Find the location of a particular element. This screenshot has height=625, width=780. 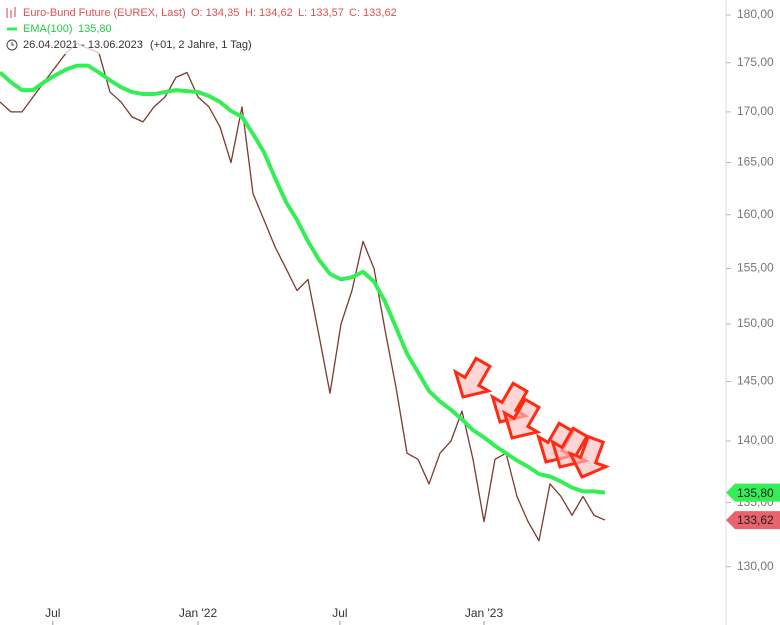

legend-bg is located at coordinates (200, 28).